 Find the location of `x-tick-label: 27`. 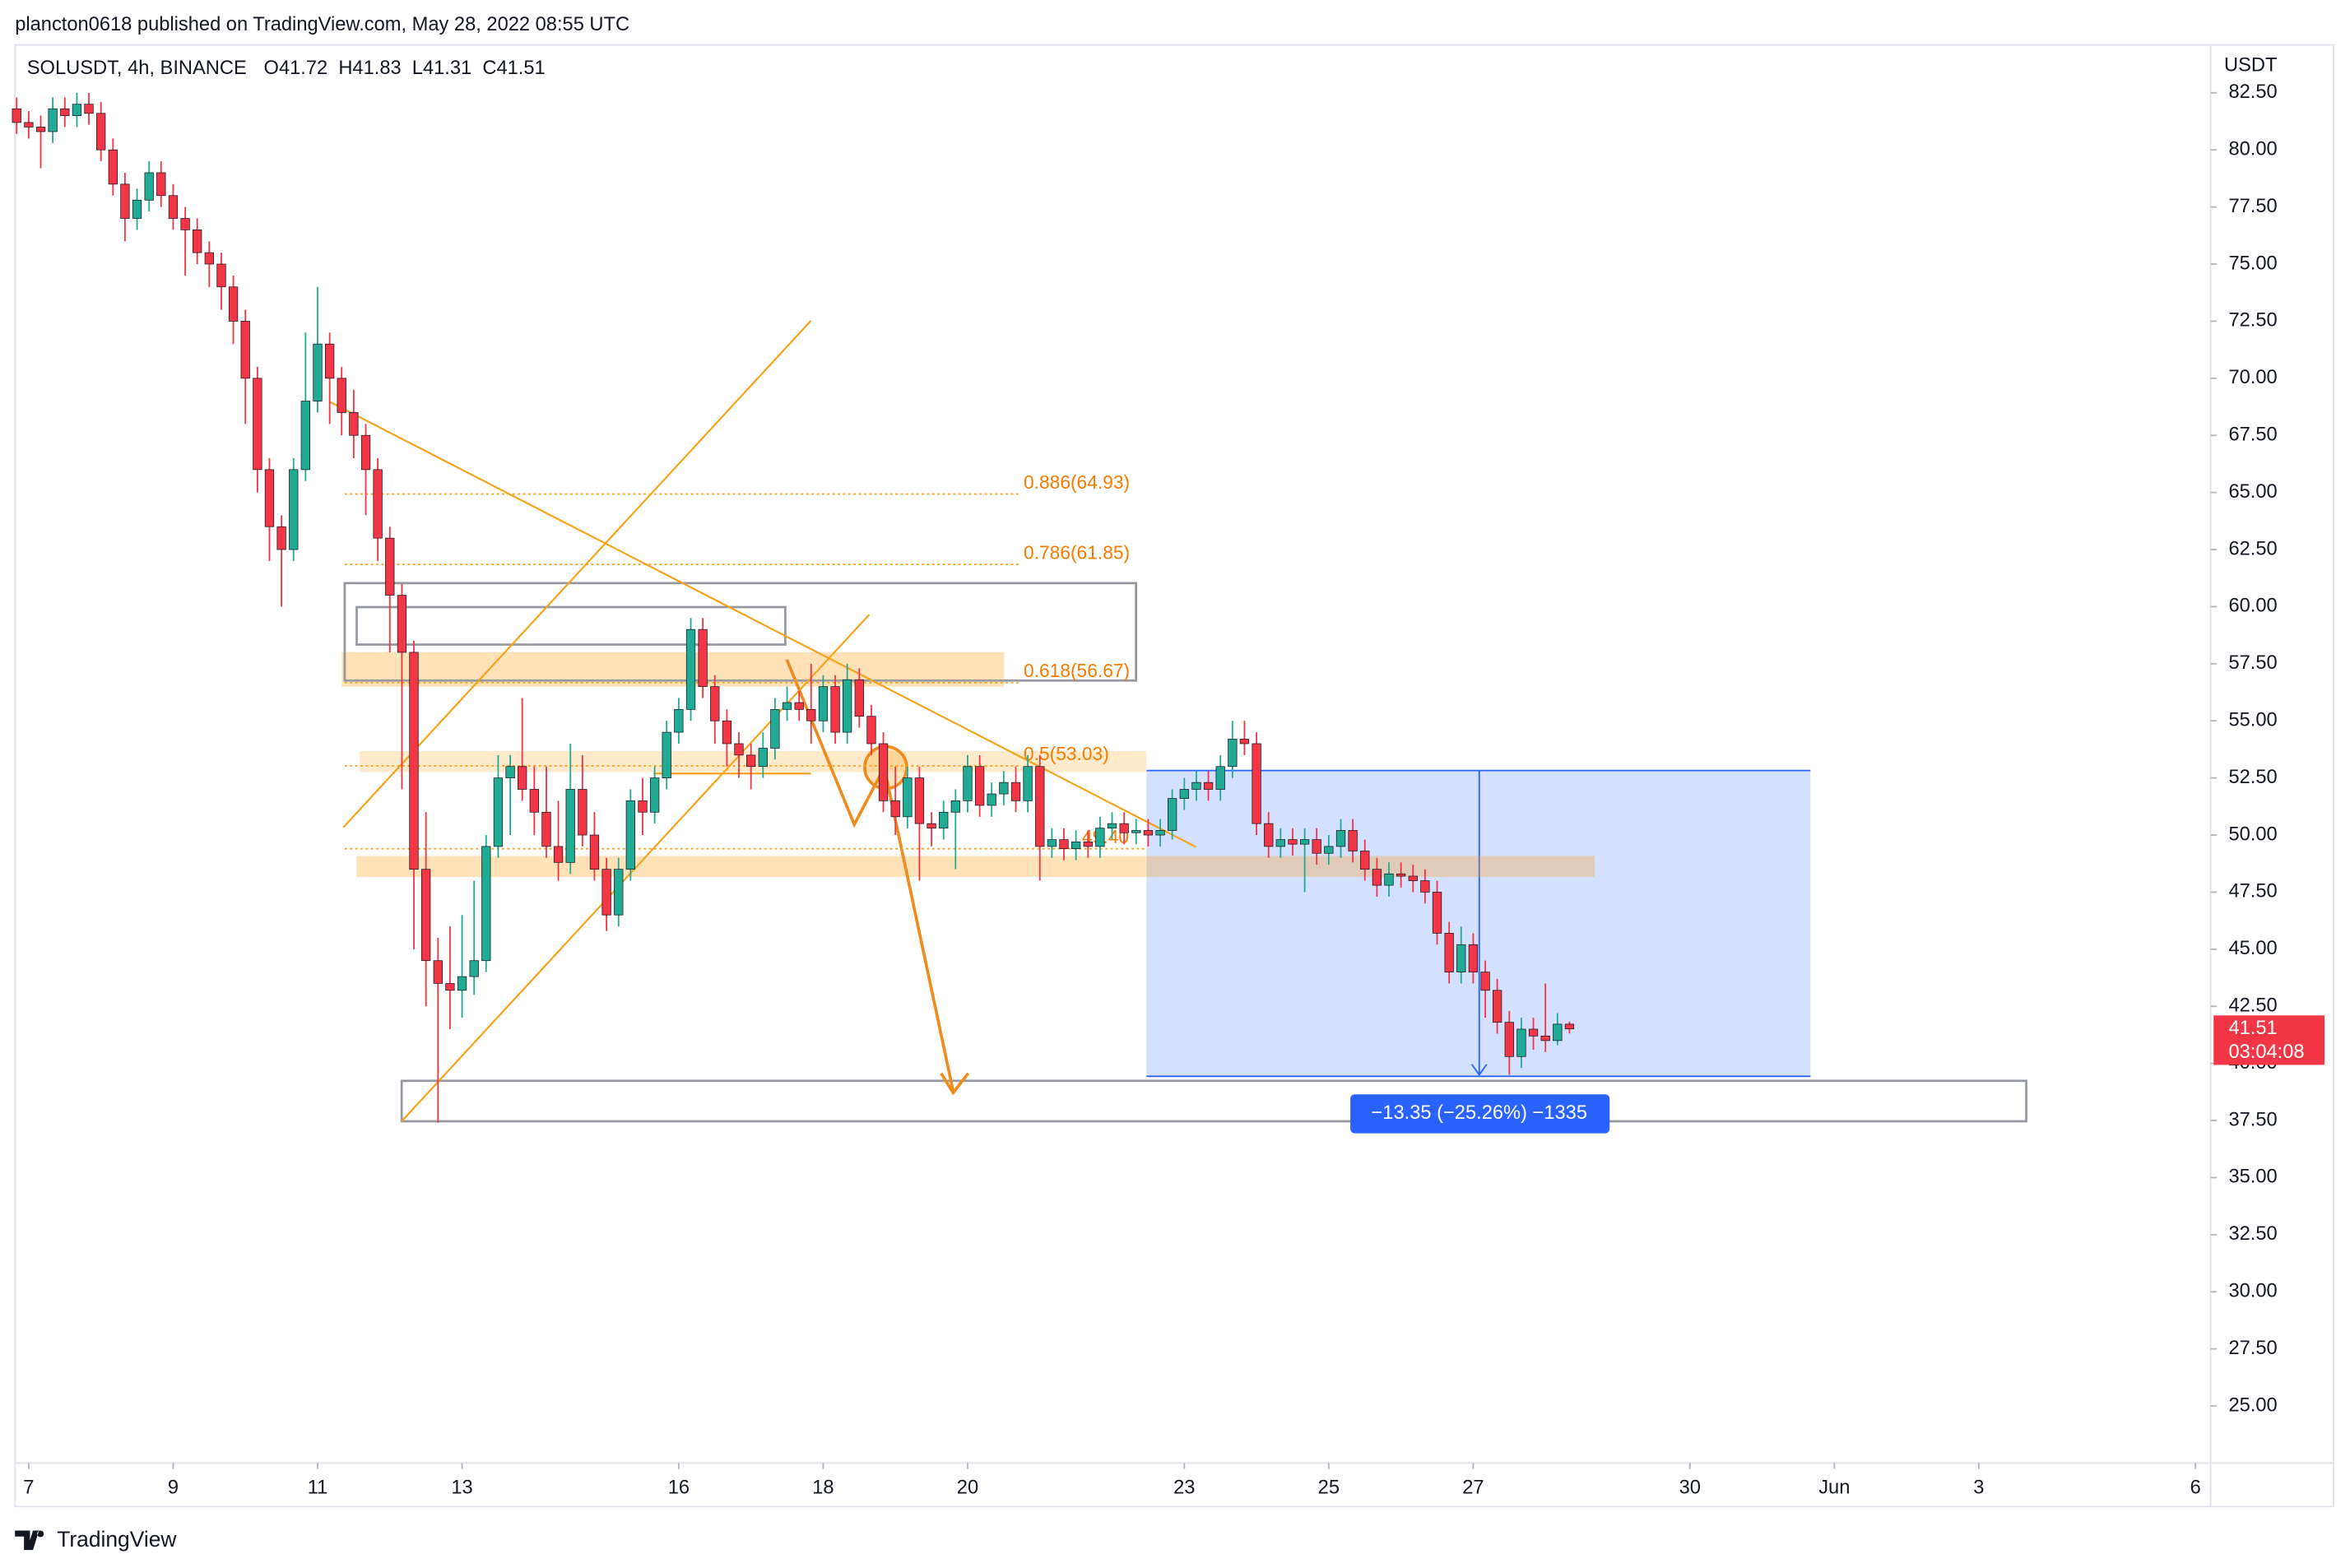

x-tick-label: 27 is located at coordinates (1473, 1488).